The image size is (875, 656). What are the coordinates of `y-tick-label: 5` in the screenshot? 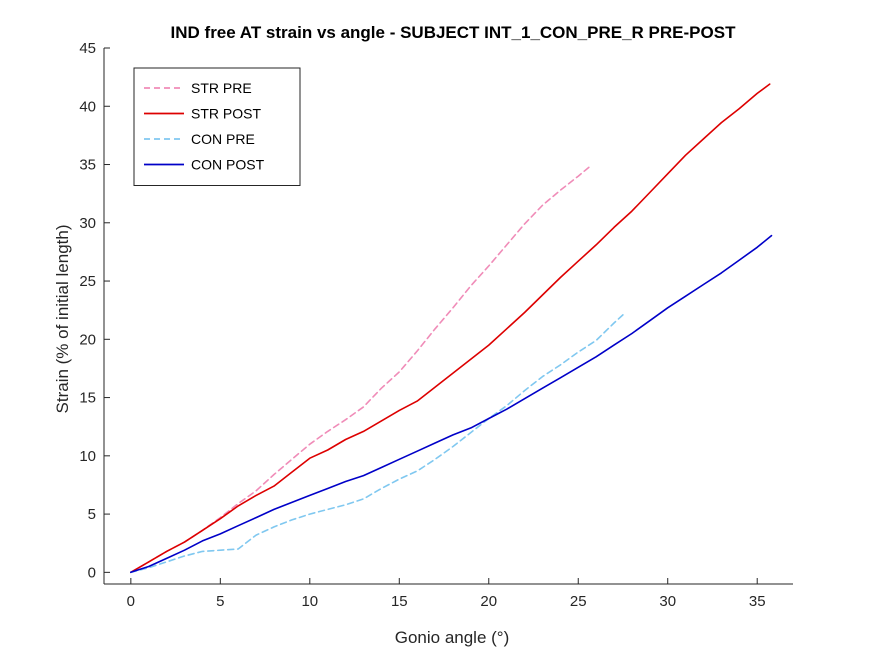 It's located at (92, 514).